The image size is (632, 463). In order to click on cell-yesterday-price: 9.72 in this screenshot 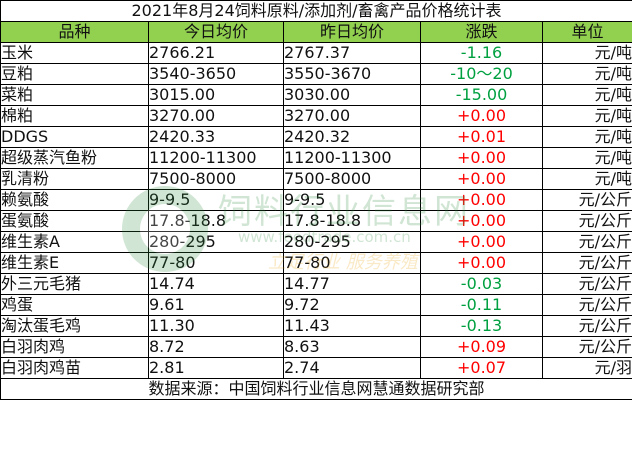, I will do `click(352, 305)`.